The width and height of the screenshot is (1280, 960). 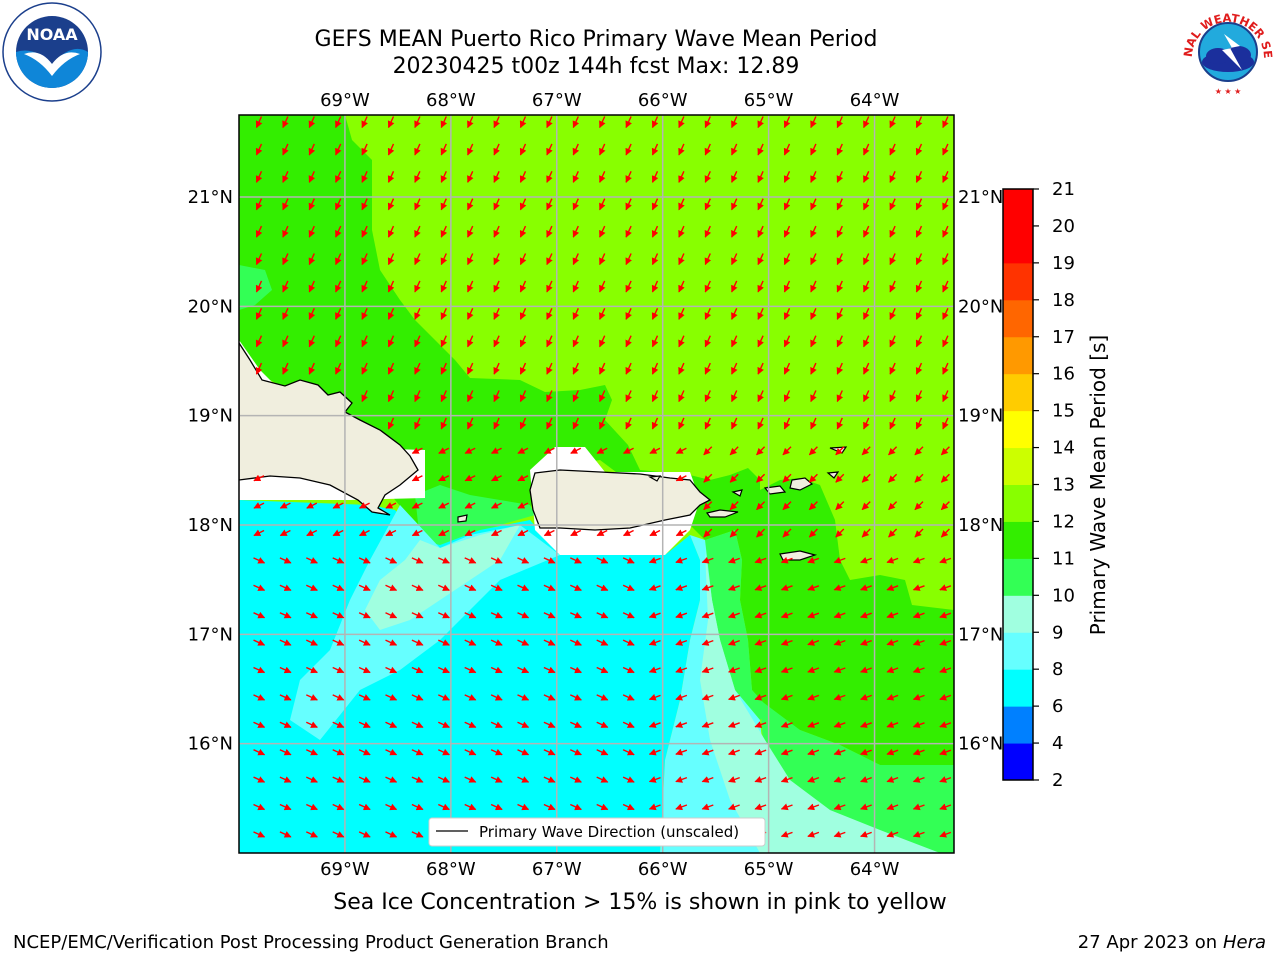 What do you see at coordinates (663, 100) in the screenshot?
I see `longitude-label-top: 66°W` at bounding box center [663, 100].